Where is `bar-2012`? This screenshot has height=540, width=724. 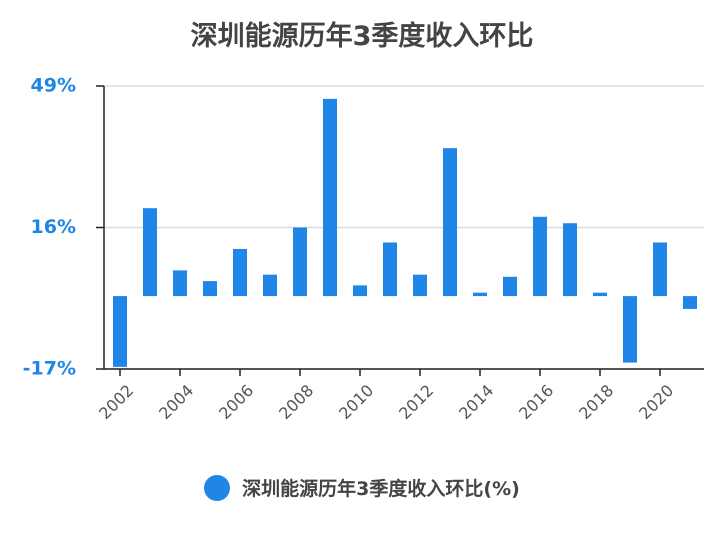
bar-2012 is located at coordinates (420, 285).